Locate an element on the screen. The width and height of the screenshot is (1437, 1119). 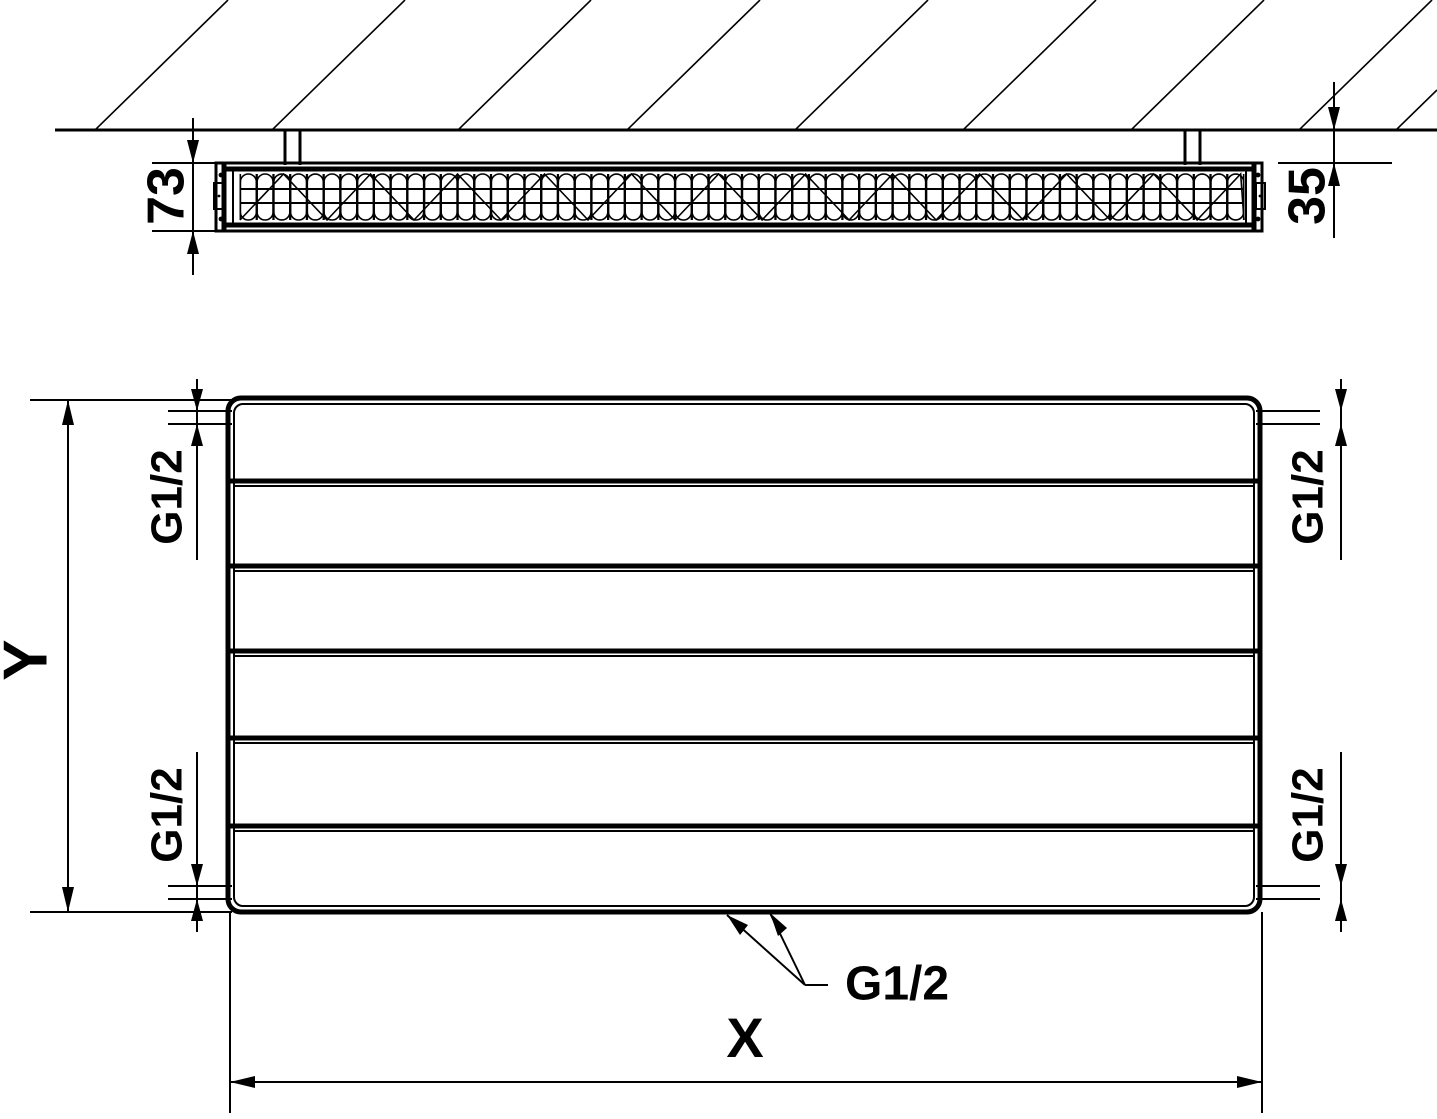
radiator-section-body is located at coordinates (739, 197).